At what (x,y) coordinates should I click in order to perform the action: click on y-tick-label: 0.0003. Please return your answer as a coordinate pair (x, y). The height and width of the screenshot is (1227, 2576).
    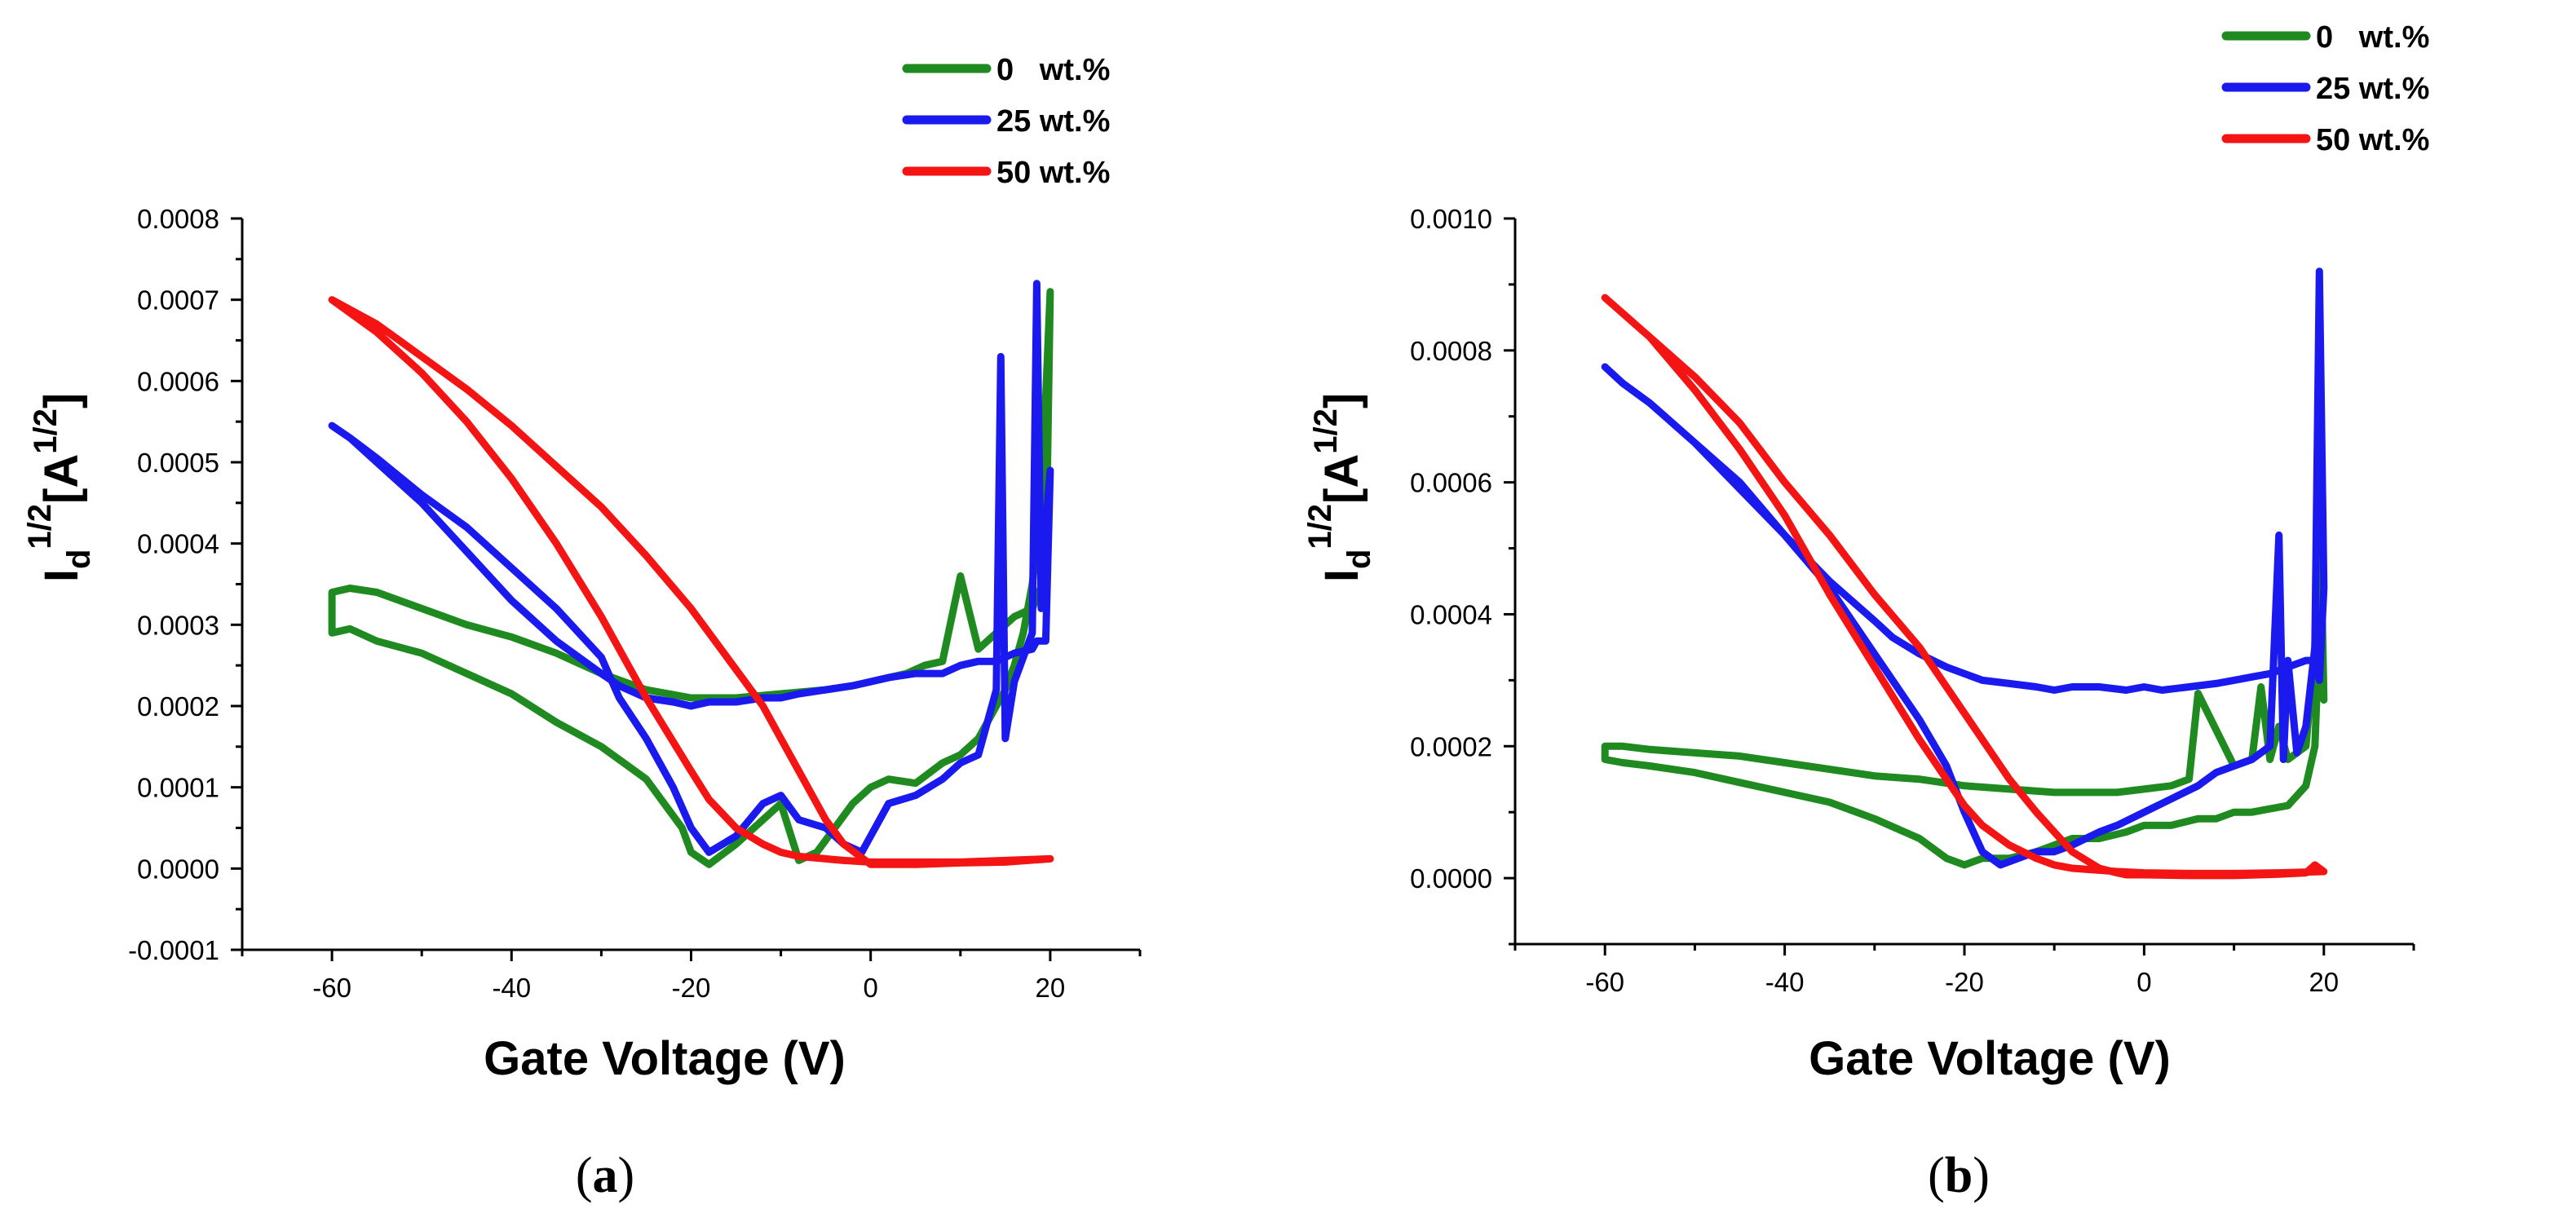
    Looking at the image, I should click on (178, 625).